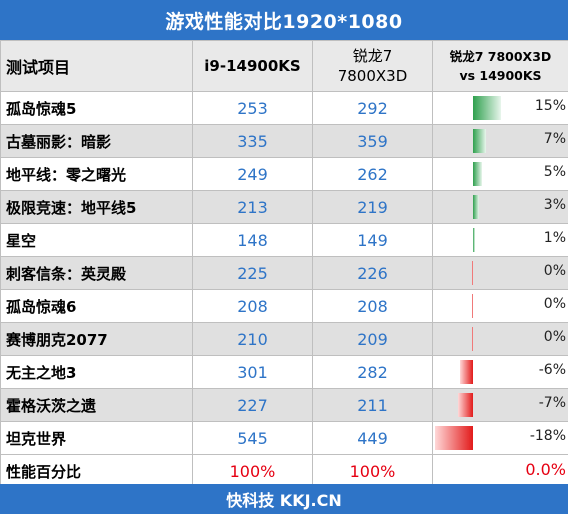 The image size is (568, 514). Describe the element at coordinates (372, 141) in the screenshot. I see `r7-value: 359` at that location.